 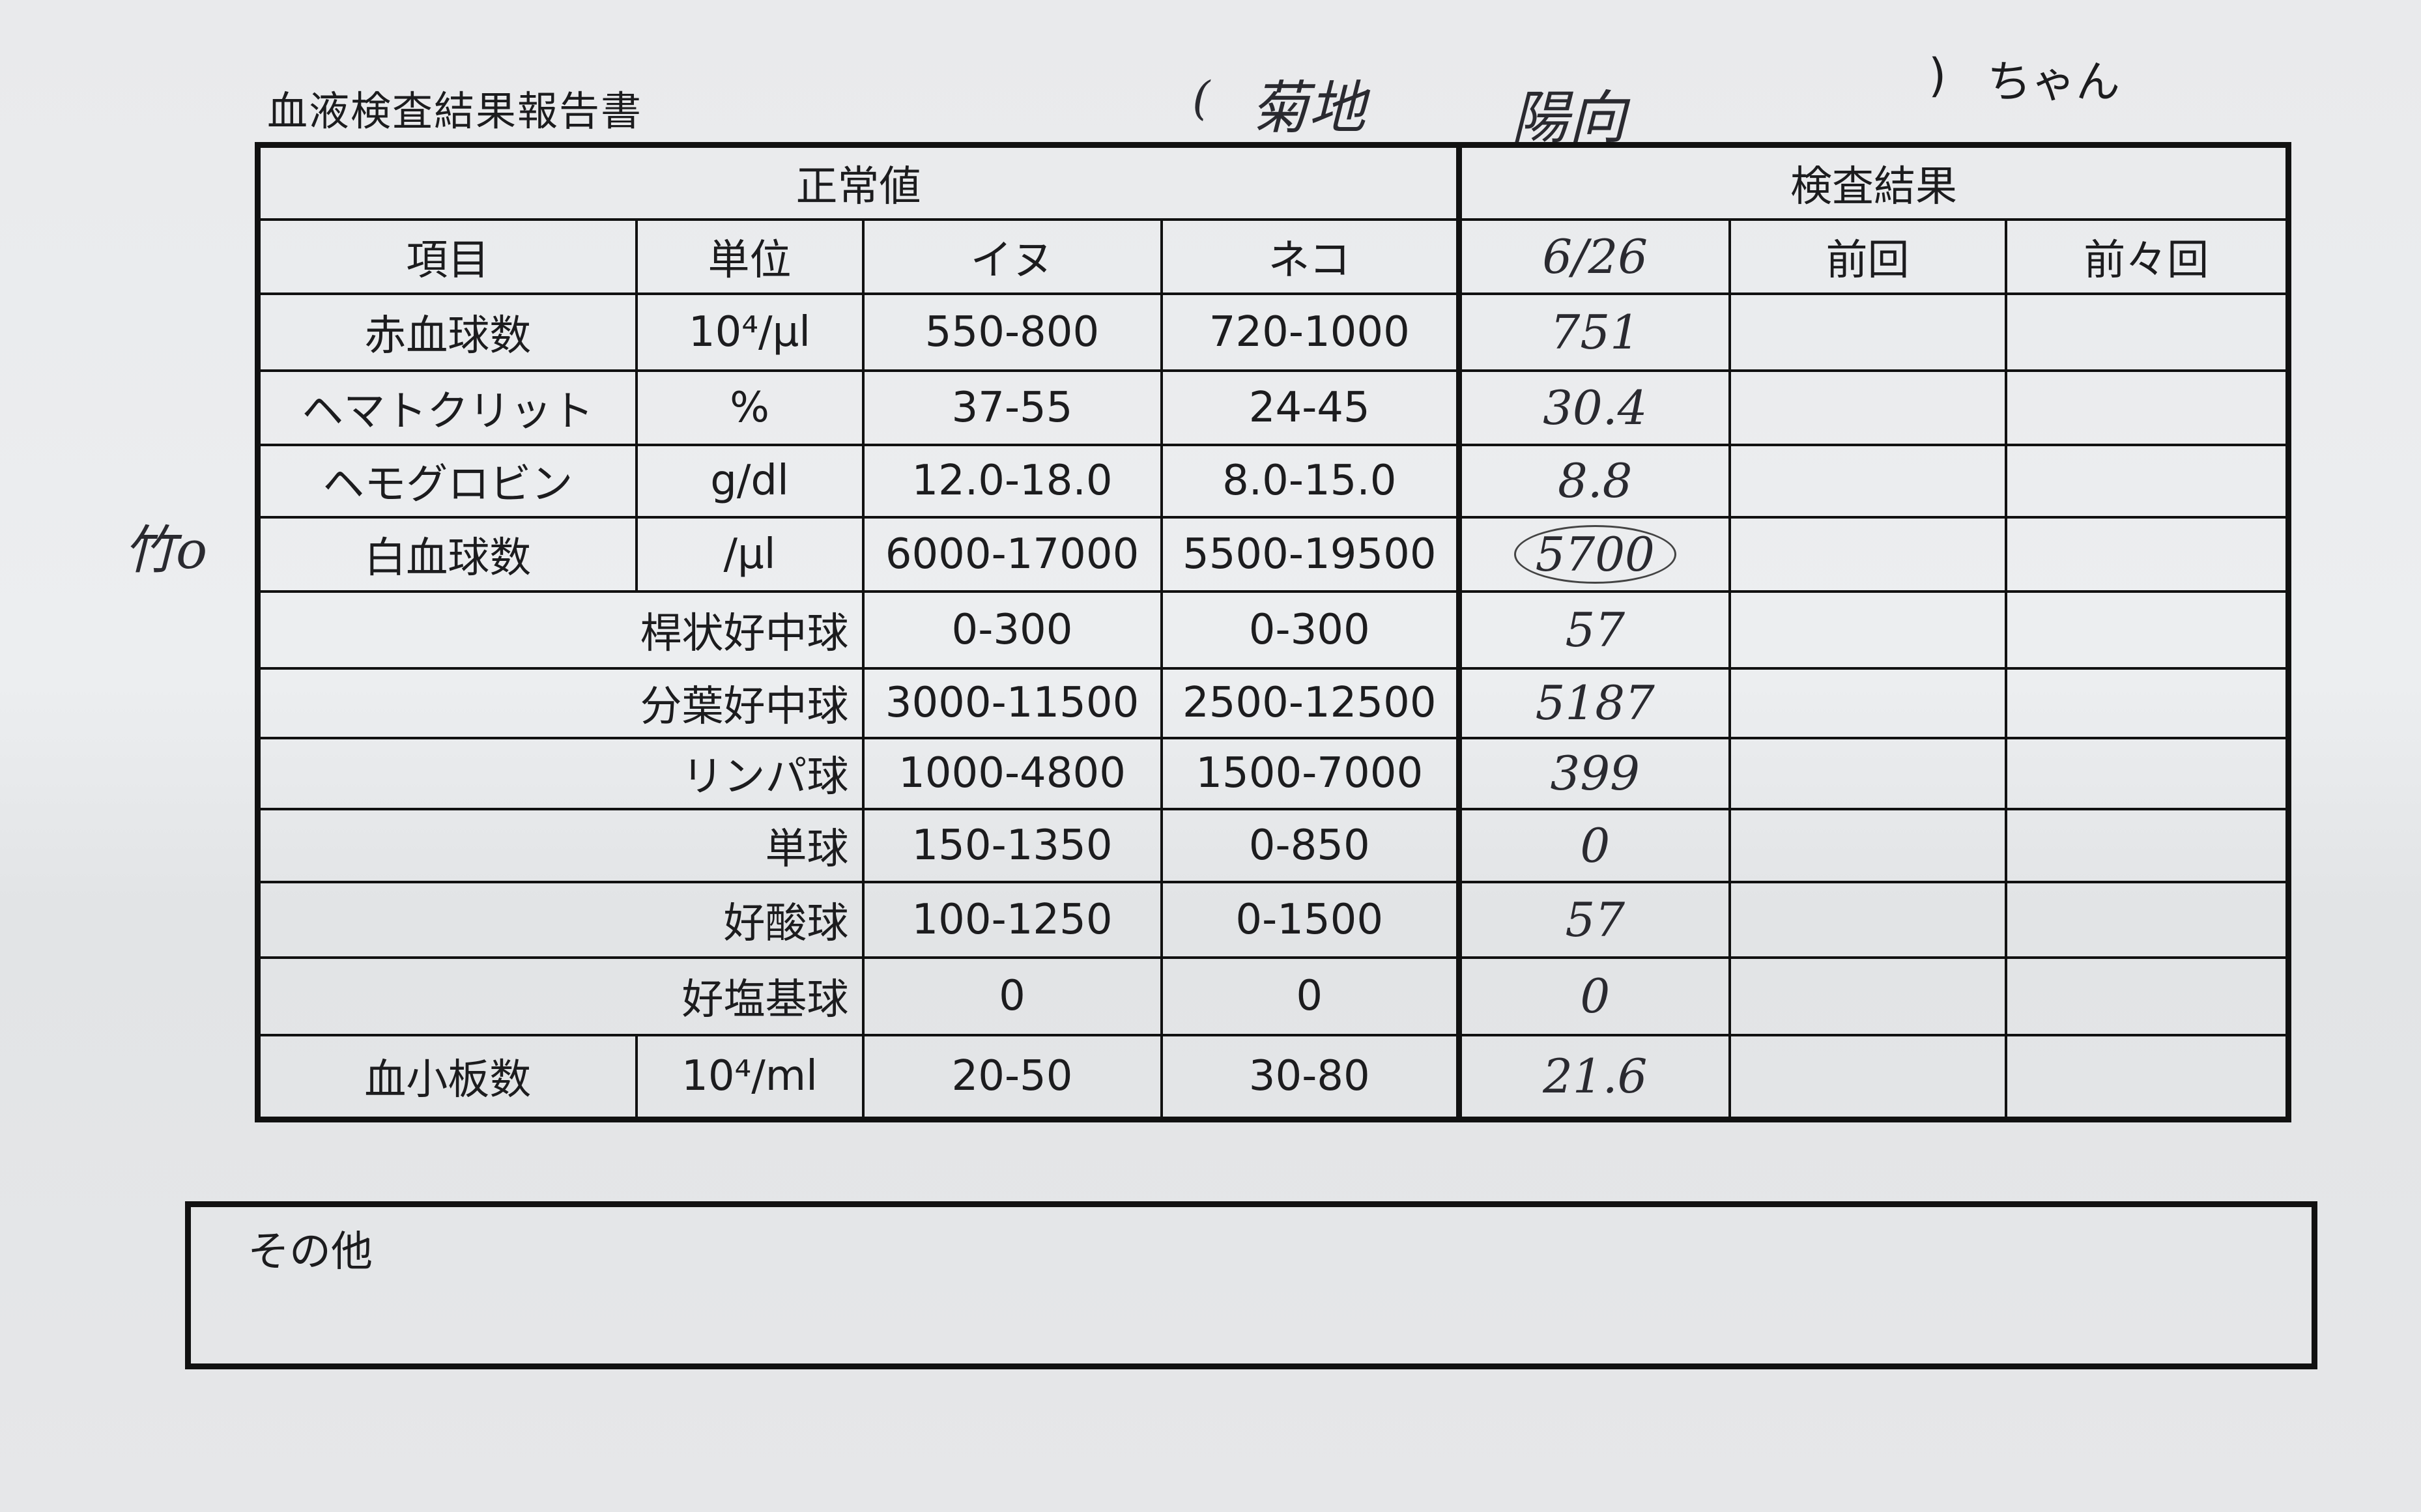 What do you see at coordinates (1012, 481) in the screenshot?
I see `dog-range: 12.0-18.0` at bounding box center [1012, 481].